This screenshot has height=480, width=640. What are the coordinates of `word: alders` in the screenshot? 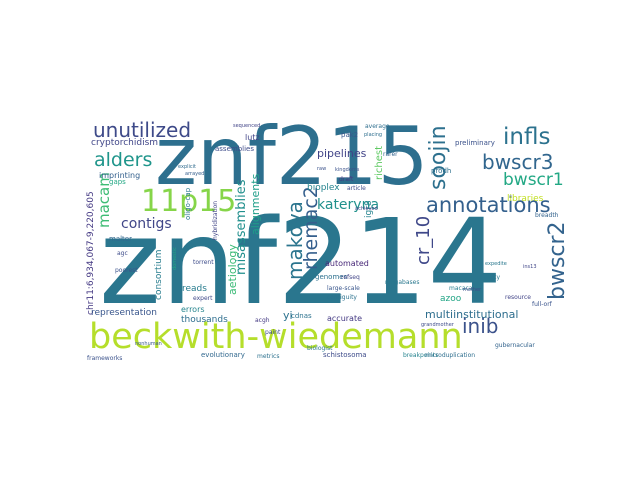 It's located at (123, 160).